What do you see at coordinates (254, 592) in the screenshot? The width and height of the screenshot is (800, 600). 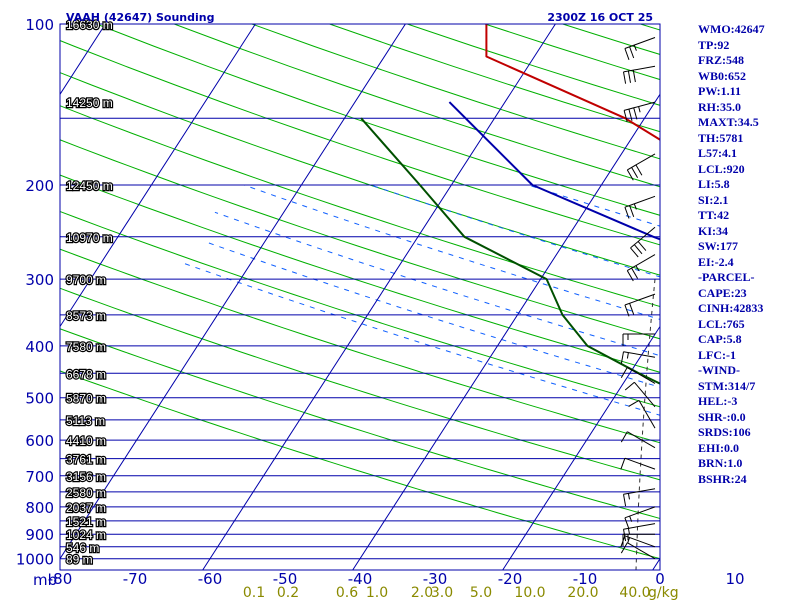 I see `mixing-ratio-label: 0.1` at bounding box center [254, 592].